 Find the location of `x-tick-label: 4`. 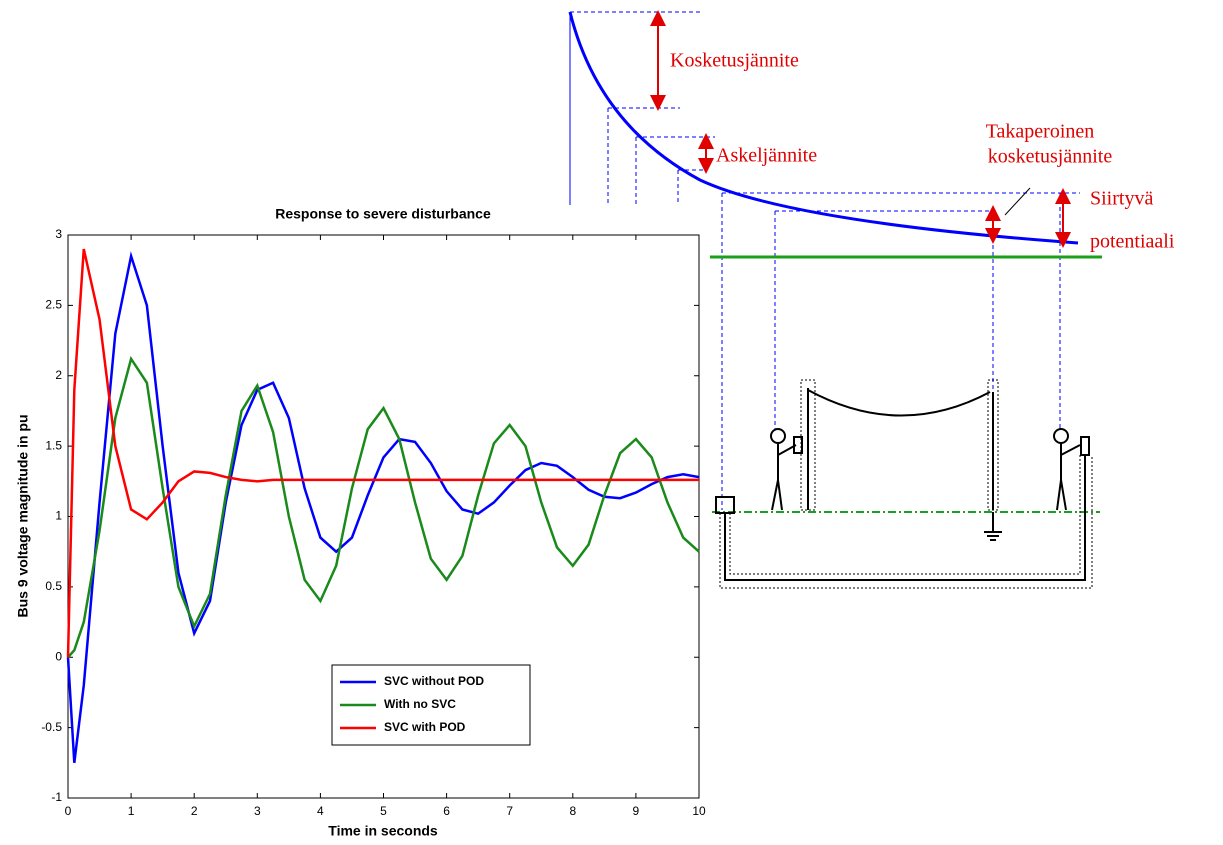

x-tick-label: 4 is located at coordinates (320, 811).